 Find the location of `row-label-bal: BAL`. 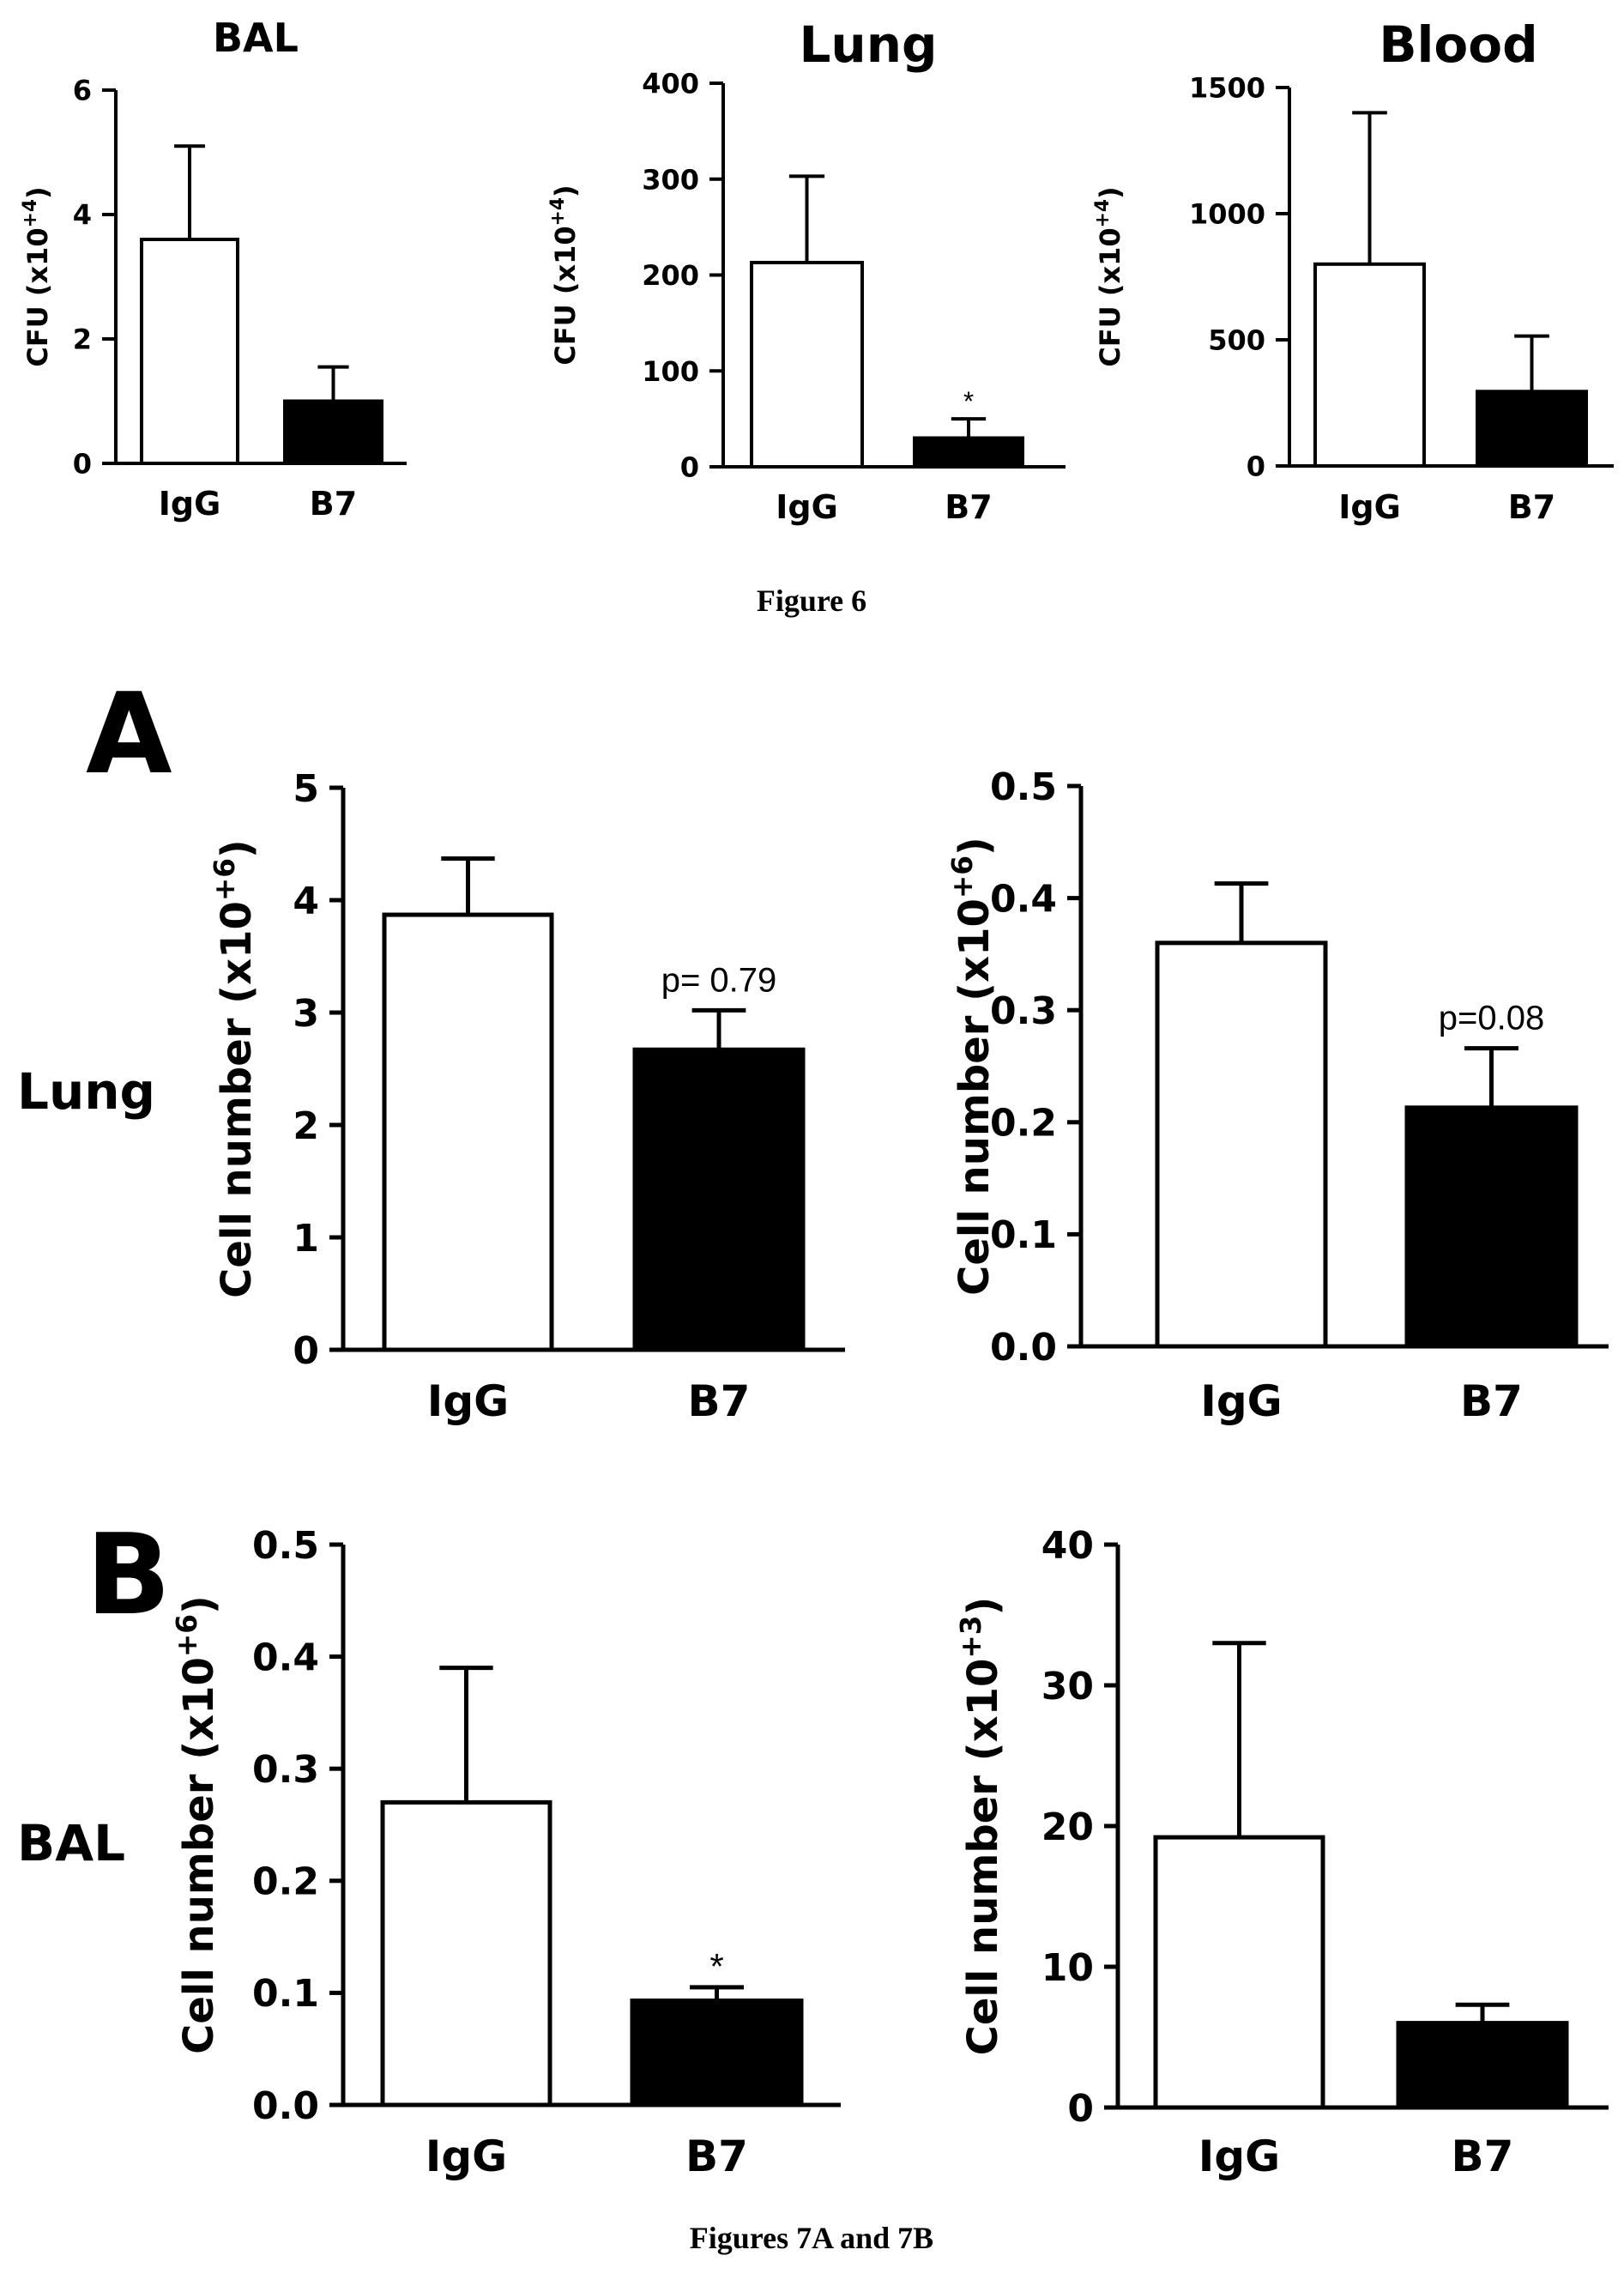

row-label-bal: BAL is located at coordinates (71, 1843).